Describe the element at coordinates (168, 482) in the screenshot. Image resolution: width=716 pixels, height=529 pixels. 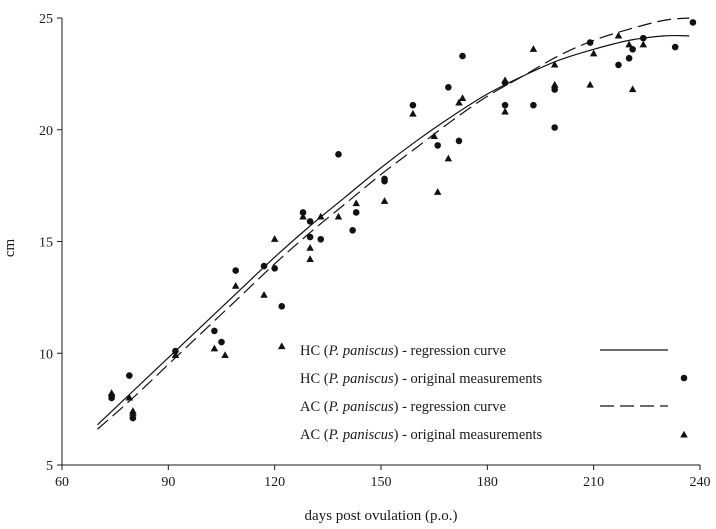
I see `x-tick-label: 90` at that location.